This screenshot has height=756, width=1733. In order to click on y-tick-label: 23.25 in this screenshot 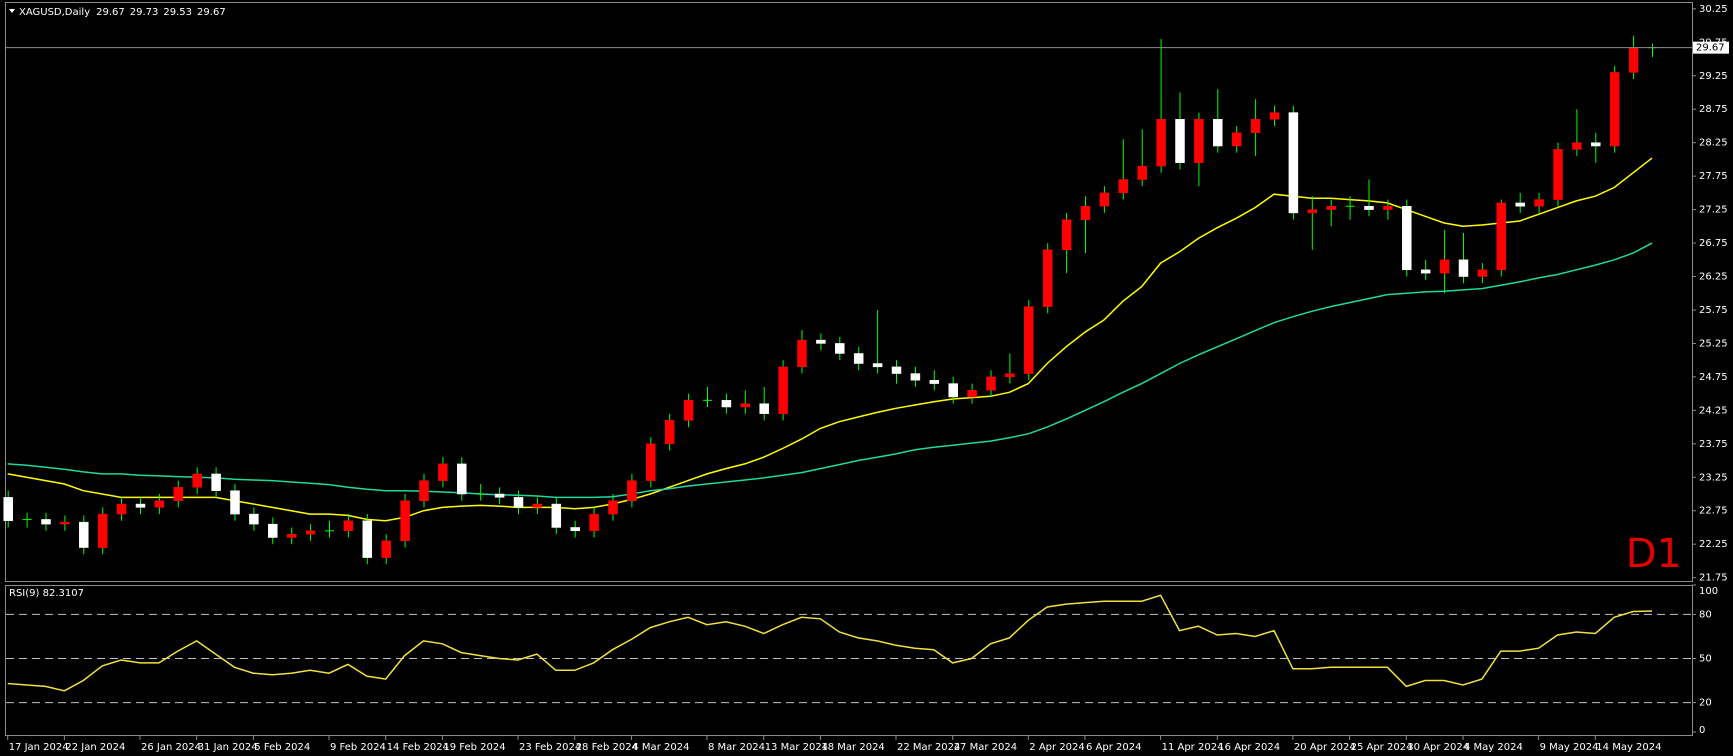, I will do `click(1713, 477)`.